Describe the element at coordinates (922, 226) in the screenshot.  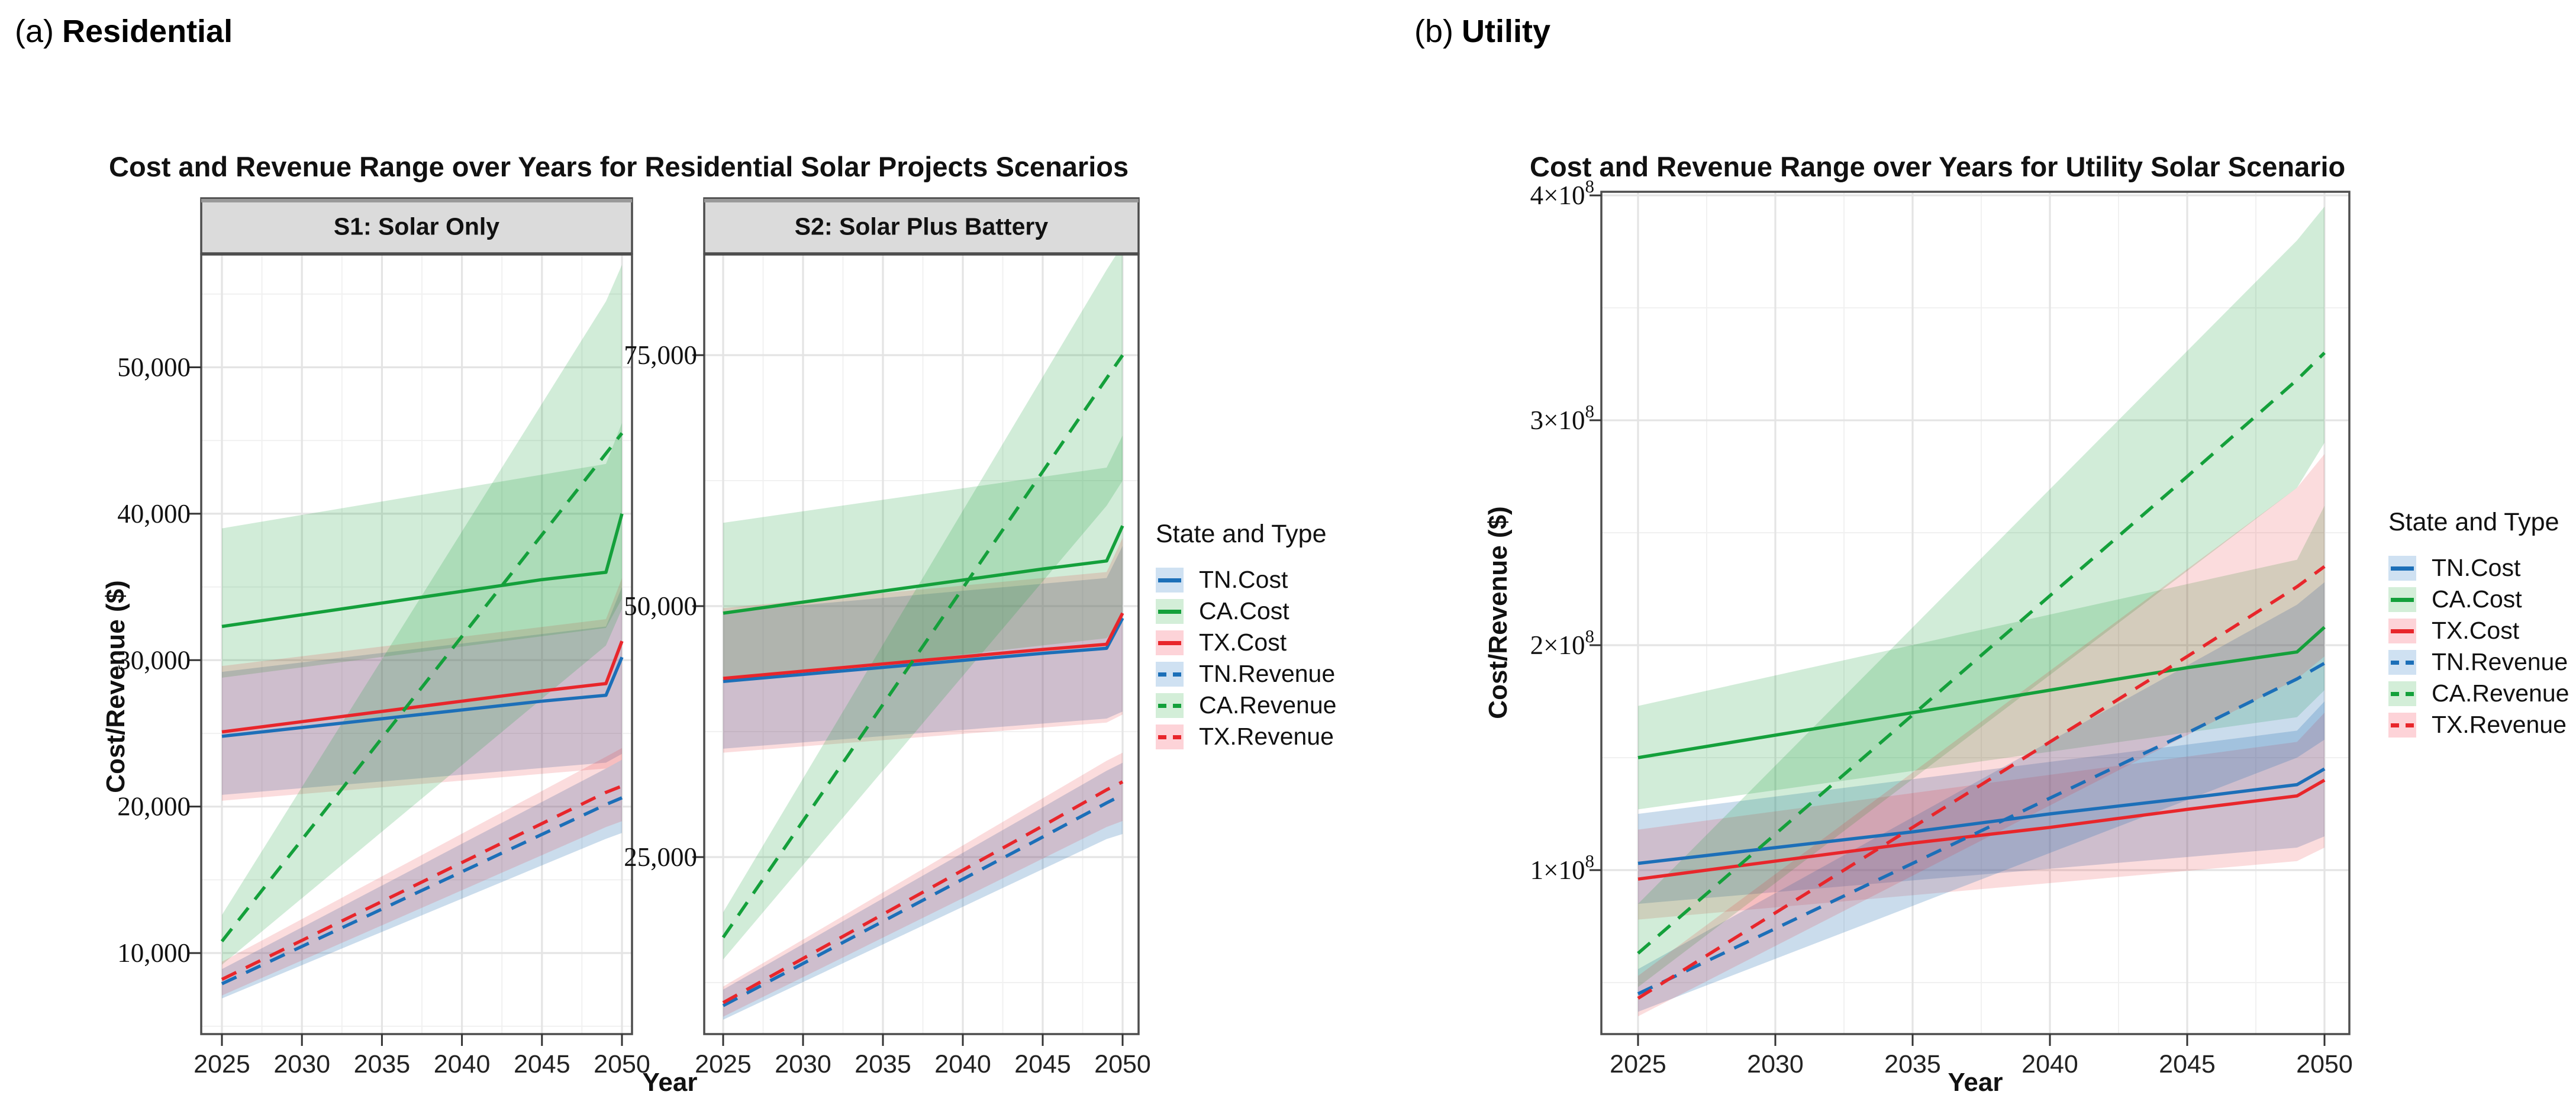
I see `facet-strip-label: S2: Solar Plus Battery` at that location.